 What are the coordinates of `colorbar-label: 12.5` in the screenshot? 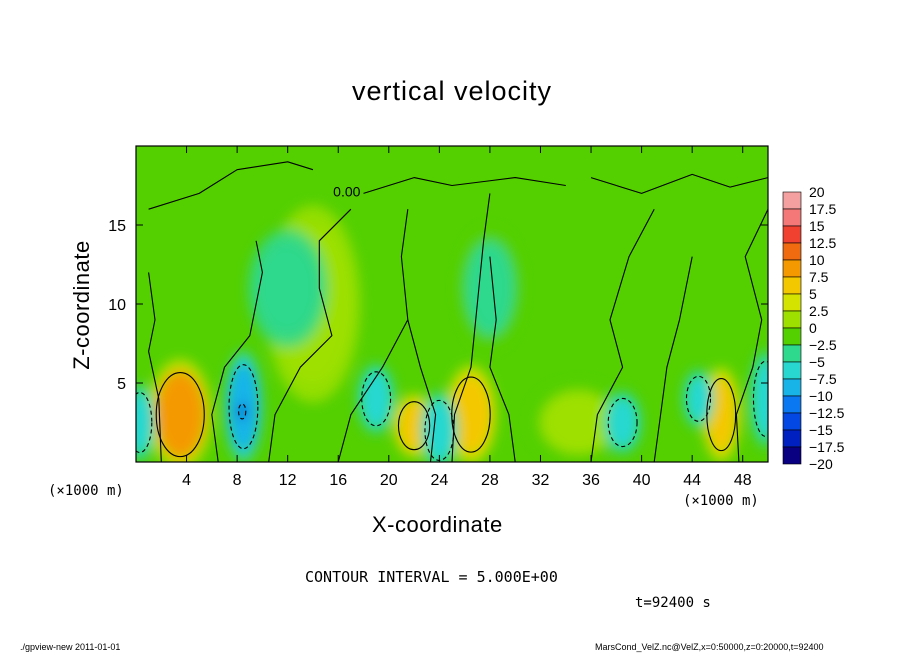 It's located at (822, 243).